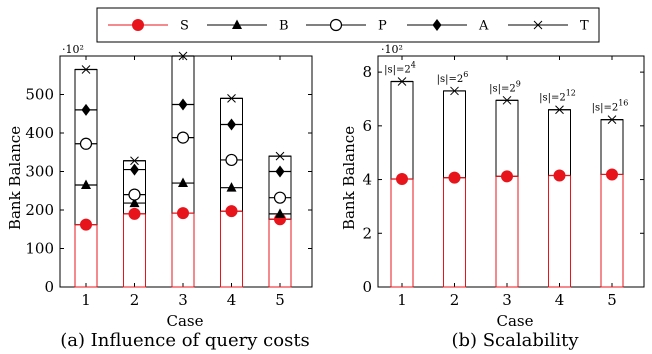 This screenshot has width=652, height=354. Describe the element at coordinates (610, 106) in the screenshot. I see `annotation-label: |s|=216` at that location.